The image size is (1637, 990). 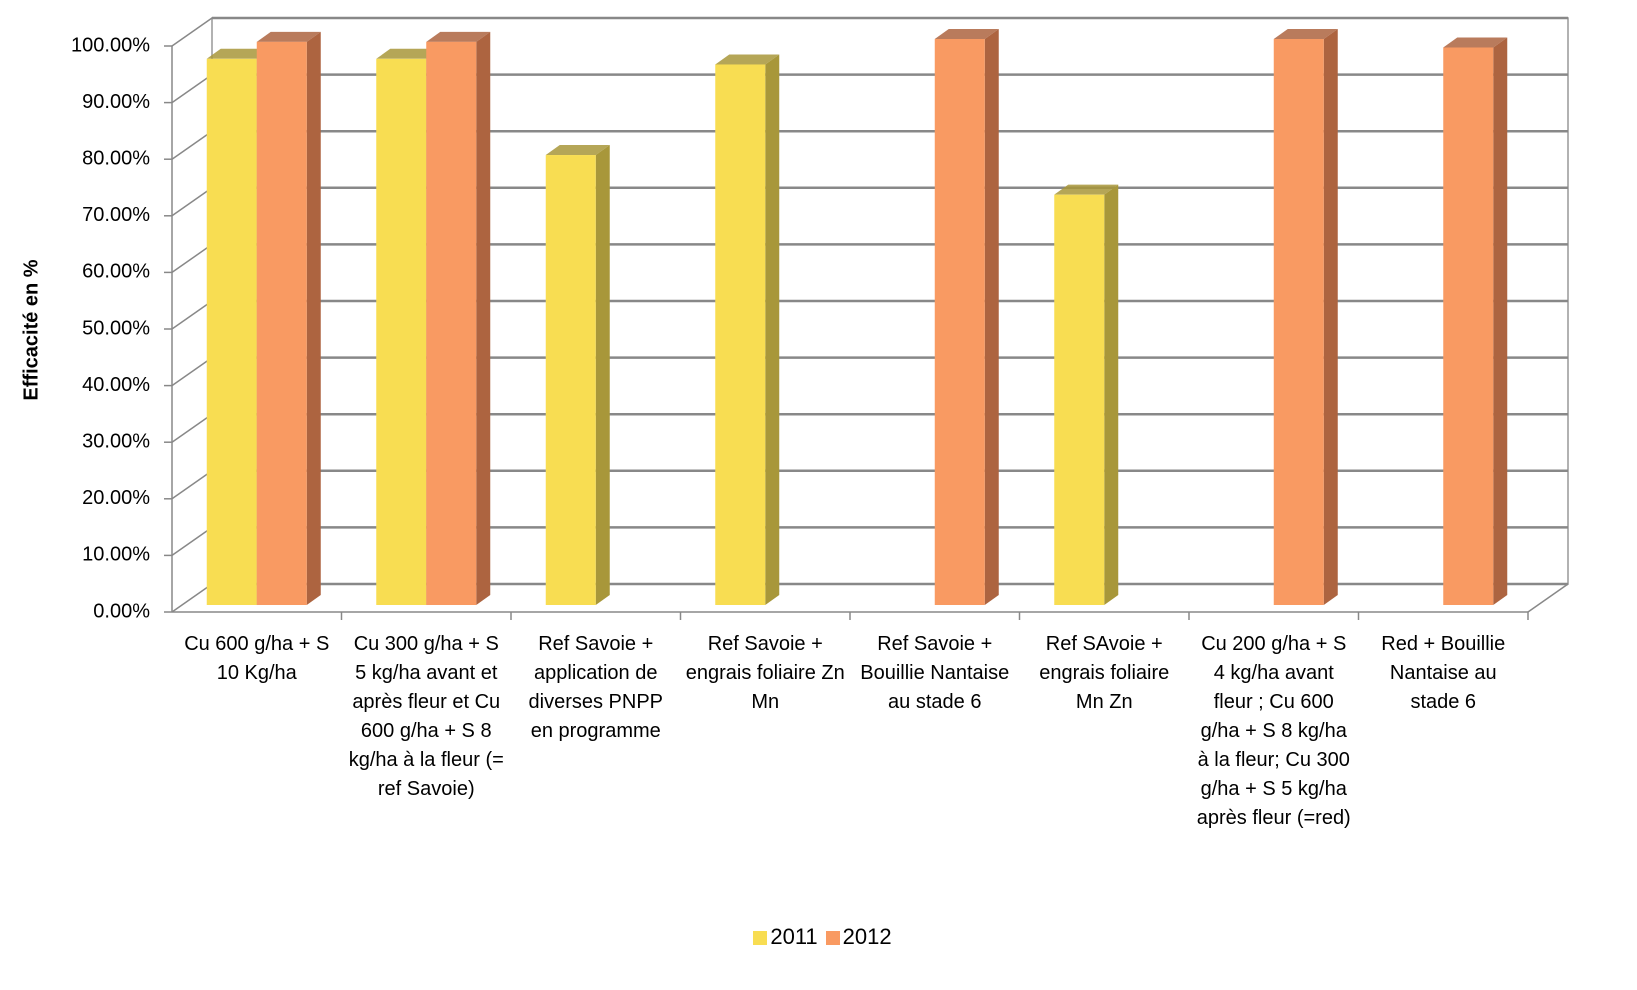 I want to click on x-tick-label: Cu 600 g/ha + S 10 Kg/ha, so click(x=257, y=658).